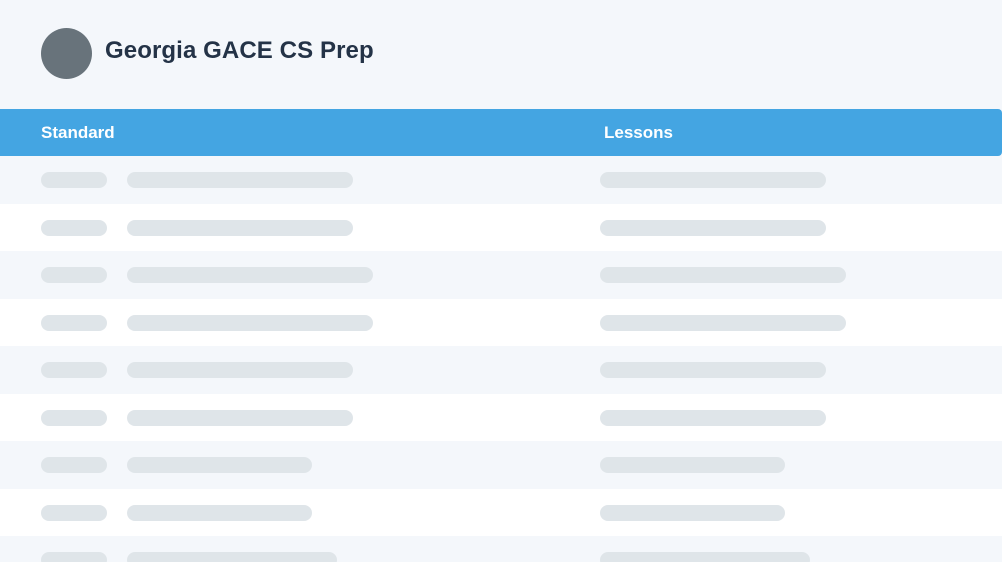 The height and width of the screenshot is (562, 1002). What do you see at coordinates (78, 132) in the screenshot?
I see `column-header-standard: Standard` at bounding box center [78, 132].